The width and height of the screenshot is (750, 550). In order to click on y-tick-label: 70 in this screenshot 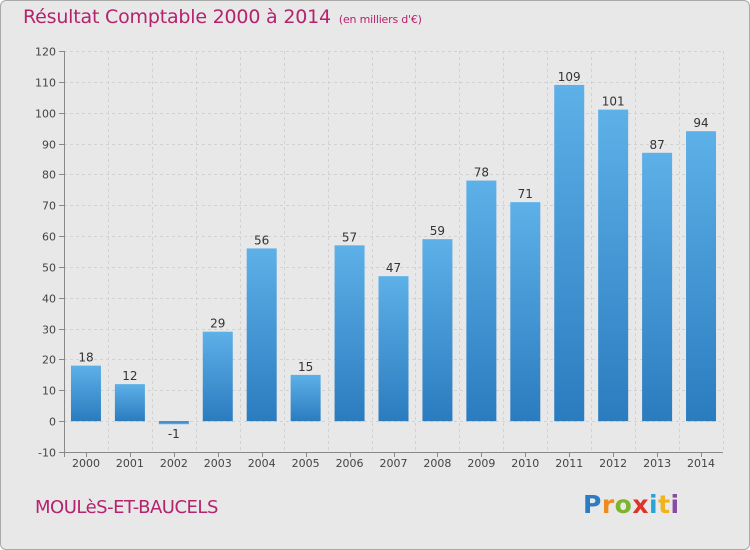, I will do `click(49, 206)`.